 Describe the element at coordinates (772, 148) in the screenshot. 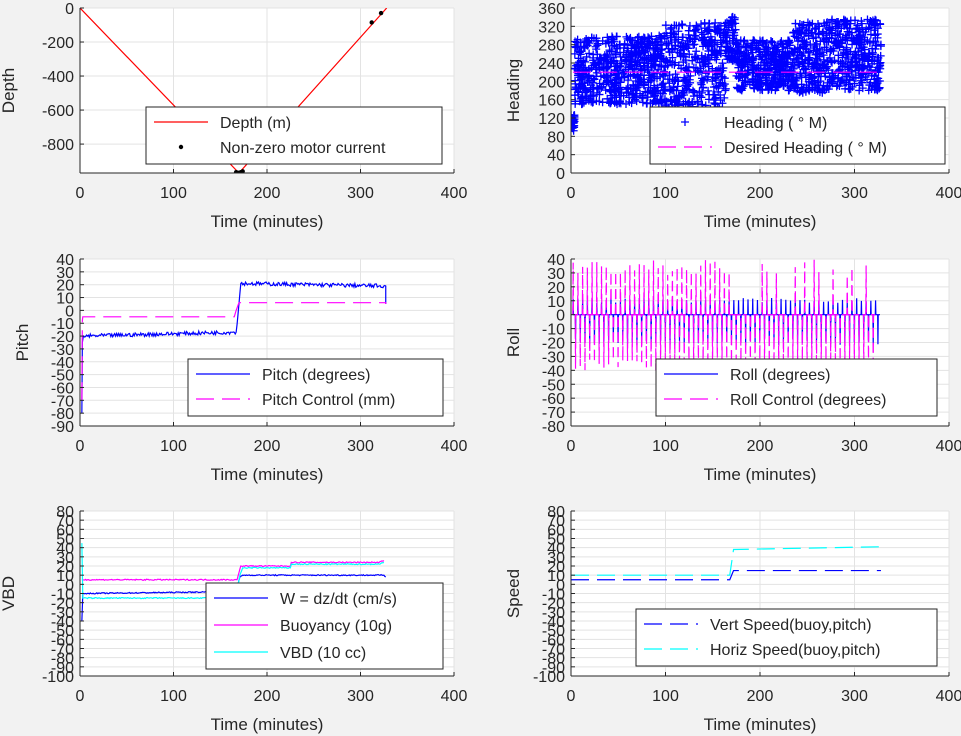

I see `legend-item: Desired Heading ( ° M)` at that location.